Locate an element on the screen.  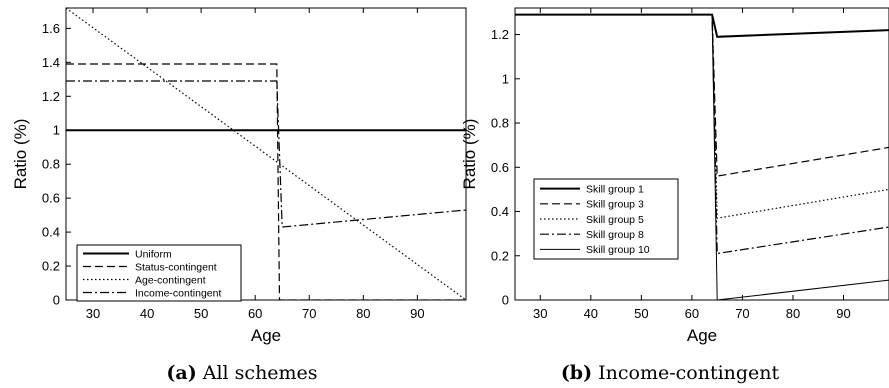
panel-caption: (b) Income-contingent is located at coordinates (670, 373).